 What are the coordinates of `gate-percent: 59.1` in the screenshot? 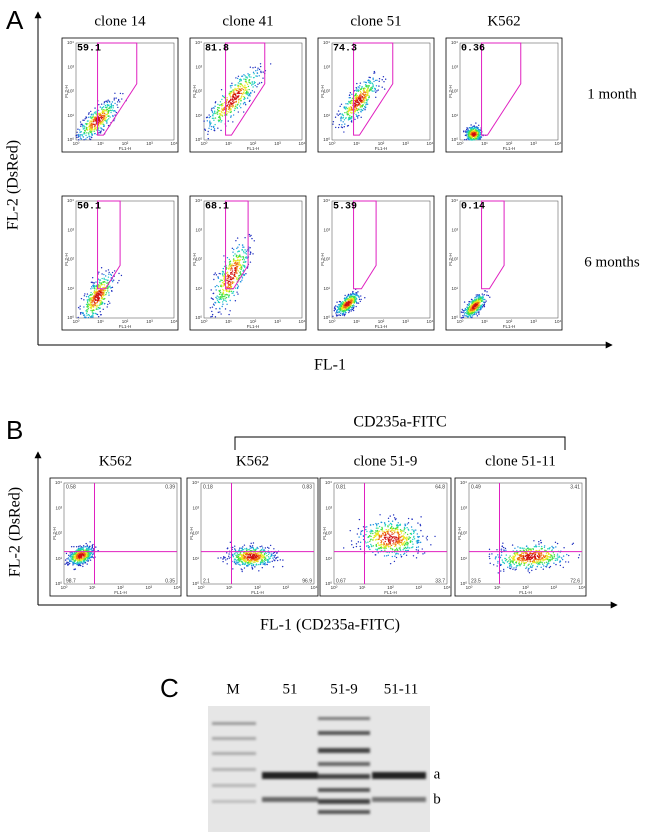 It's located at (89, 49).